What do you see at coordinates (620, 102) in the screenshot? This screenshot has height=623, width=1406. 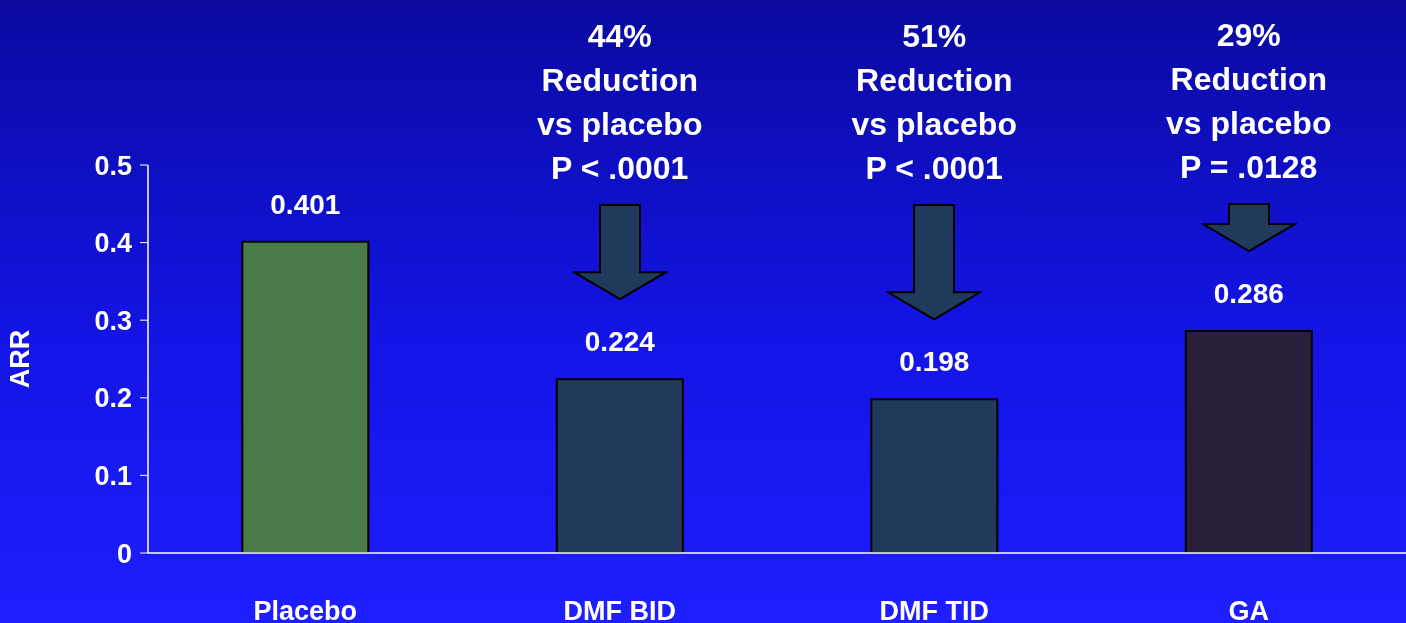 I see `annotation: 44% Reduction vs placebo P < .0001` at bounding box center [620, 102].